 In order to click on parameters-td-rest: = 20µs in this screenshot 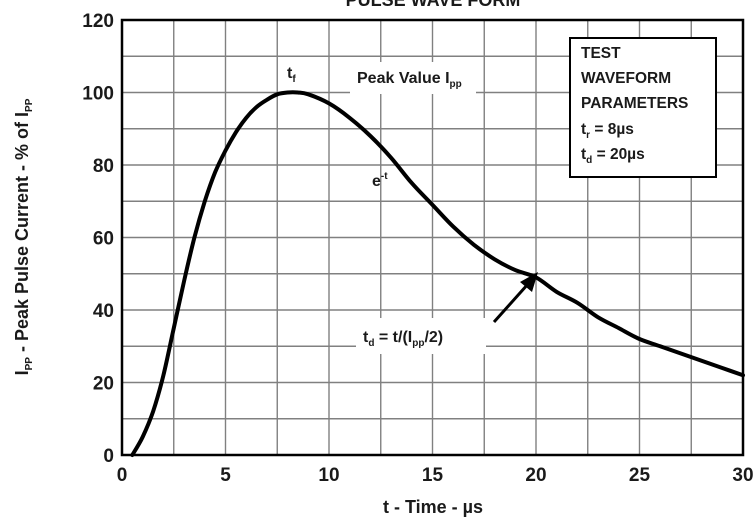, I will do `click(618, 154)`.